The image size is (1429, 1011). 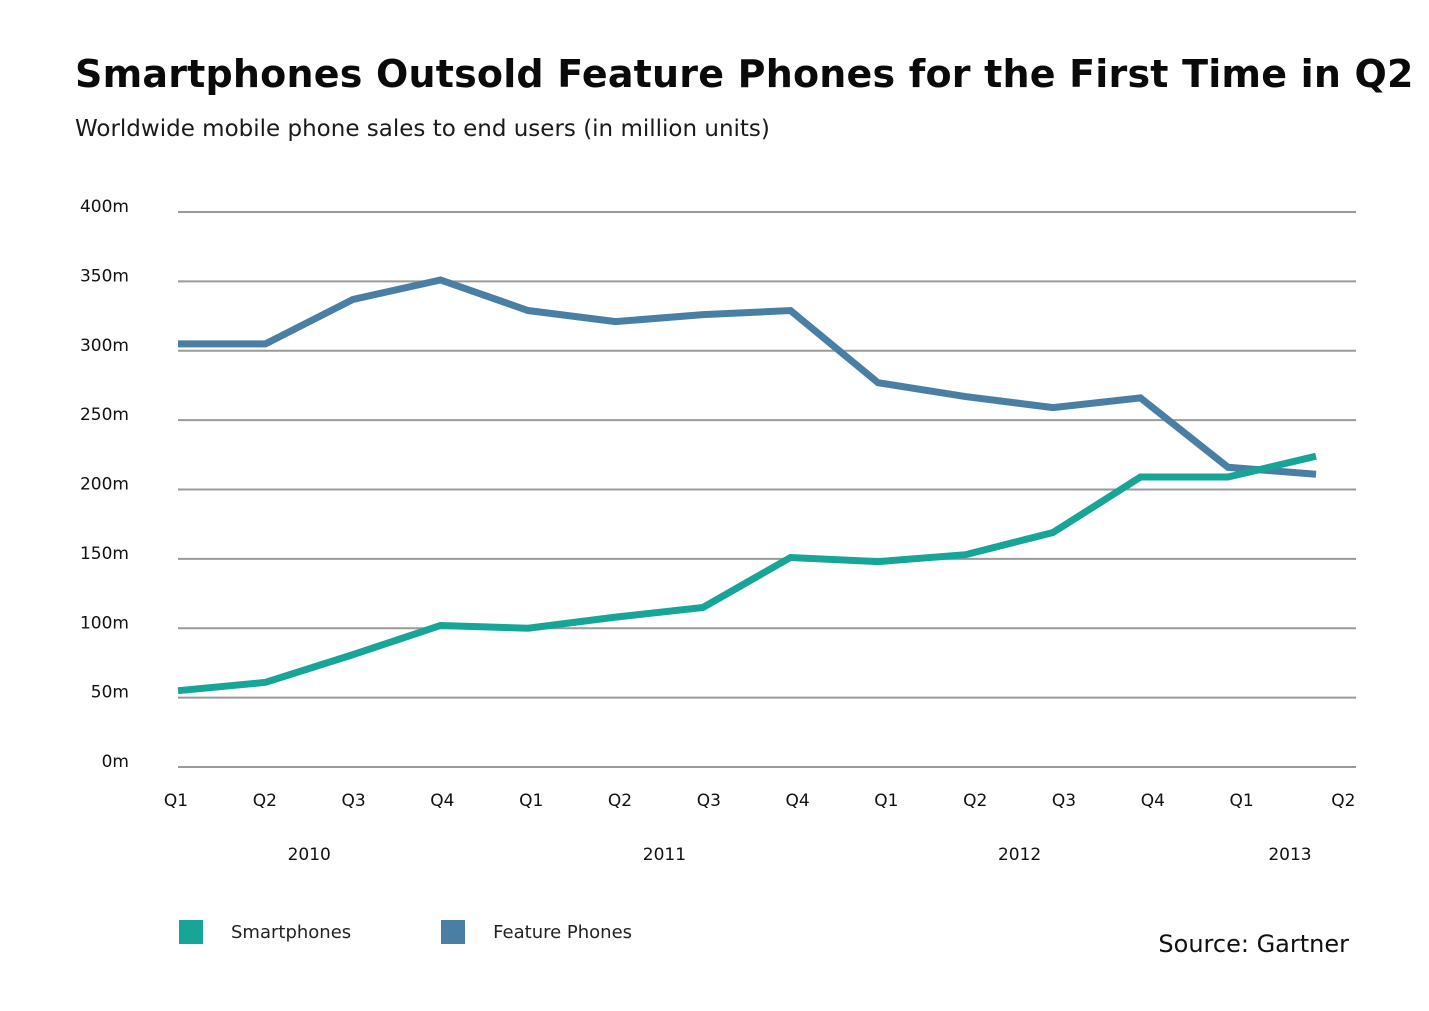 I want to click on y-tick-label: 200m, so click(x=104, y=485).